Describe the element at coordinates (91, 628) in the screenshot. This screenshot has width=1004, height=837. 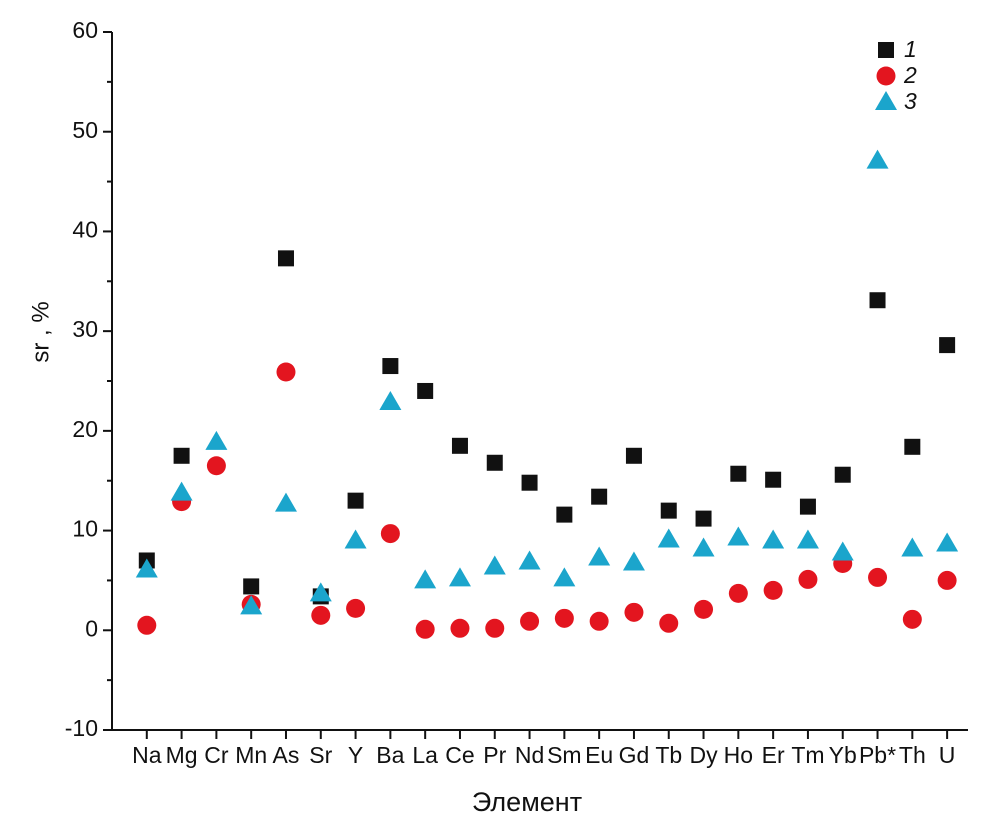
I see `y-tick-label: 0` at that location.